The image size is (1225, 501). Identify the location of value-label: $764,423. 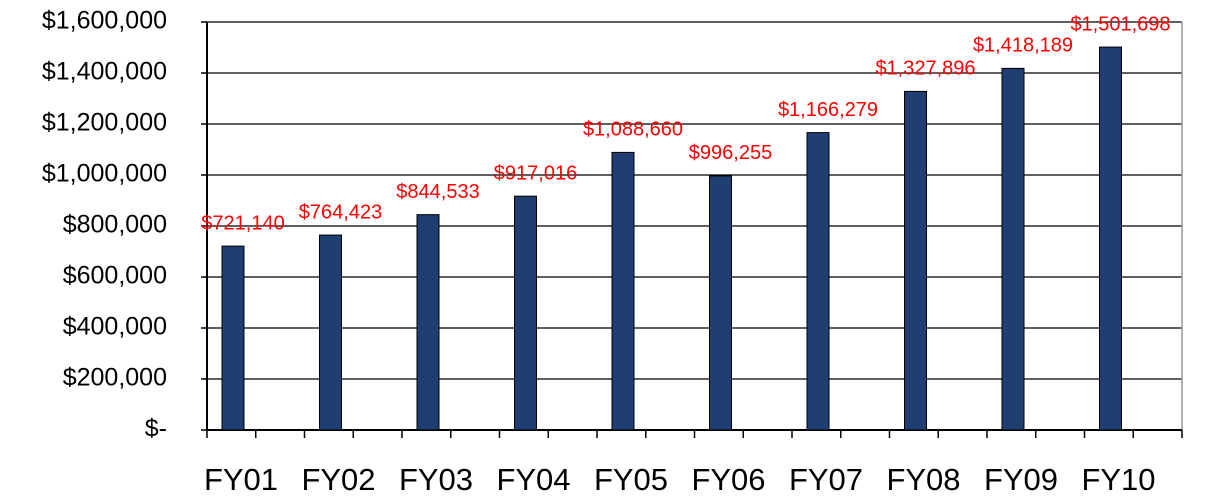
(340, 212).